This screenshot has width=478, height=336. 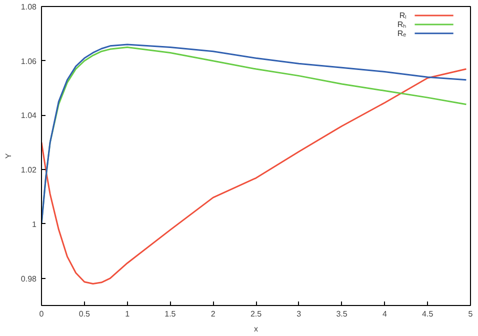 What do you see at coordinates (41, 314) in the screenshot?
I see `x-tick-label: 0` at bounding box center [41, 314].